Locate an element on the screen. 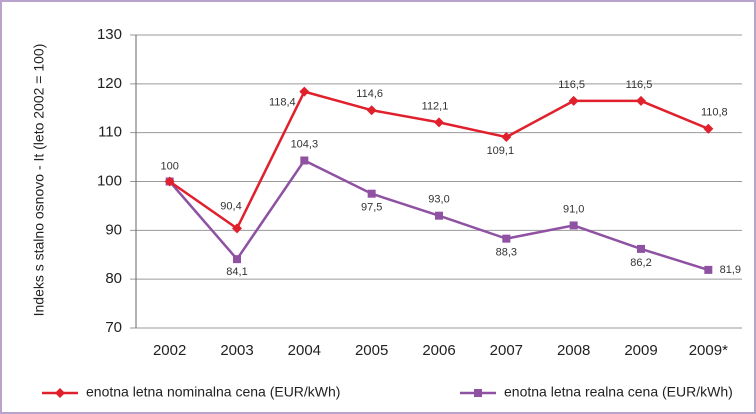 The image size is (756, 414). value-label: 112,1 is located at coordinates (435, 106).